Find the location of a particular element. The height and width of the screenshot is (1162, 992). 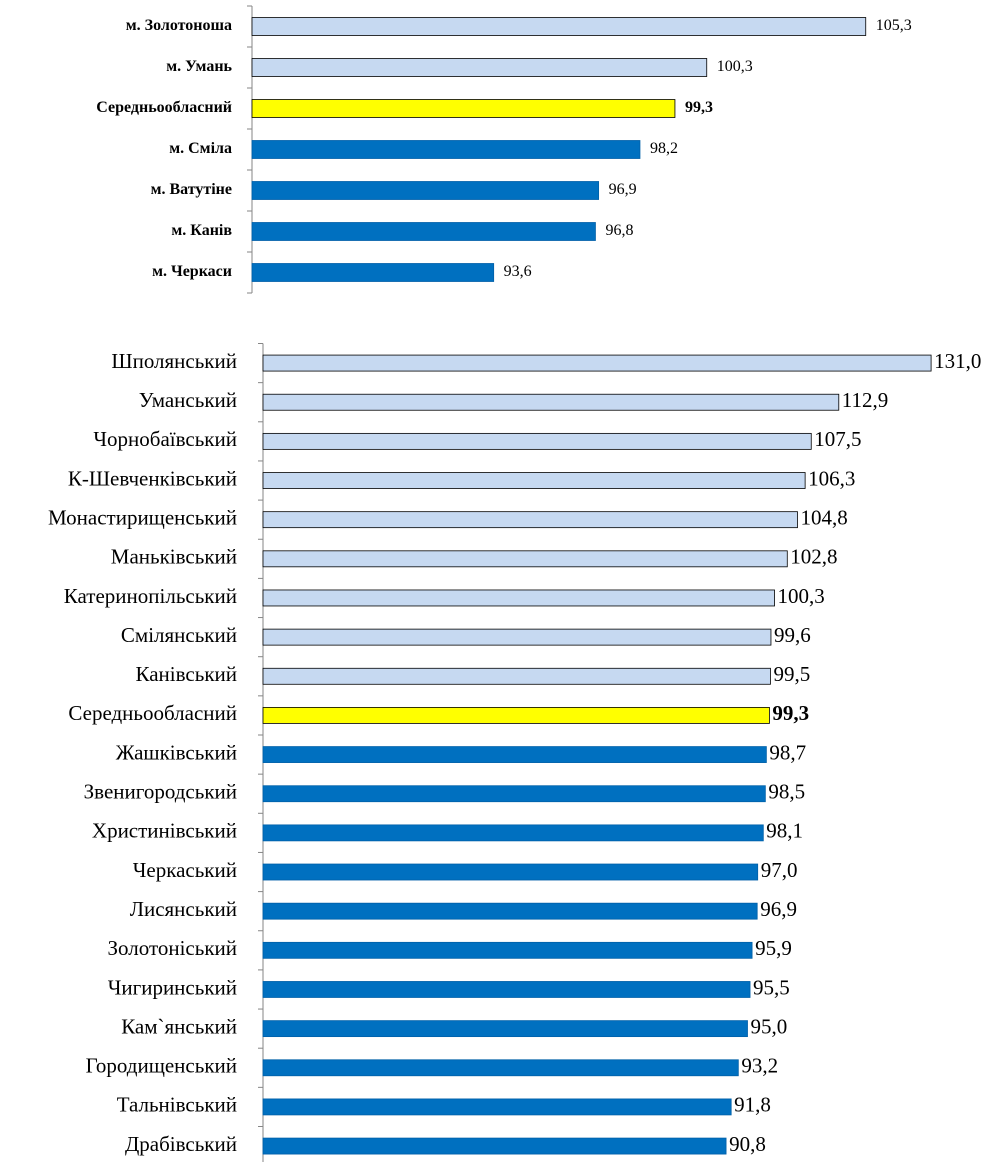

value-label: 98,2 is located at coordinates (664, 148).